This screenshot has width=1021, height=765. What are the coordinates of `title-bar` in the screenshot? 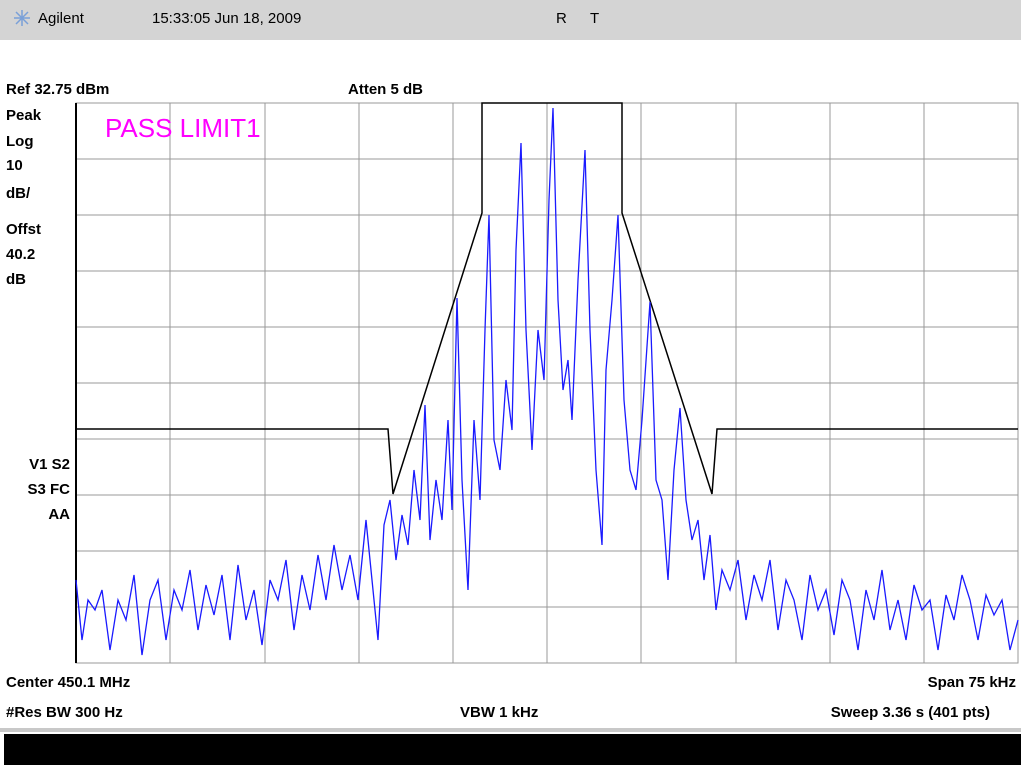 It's located at (510, 20).